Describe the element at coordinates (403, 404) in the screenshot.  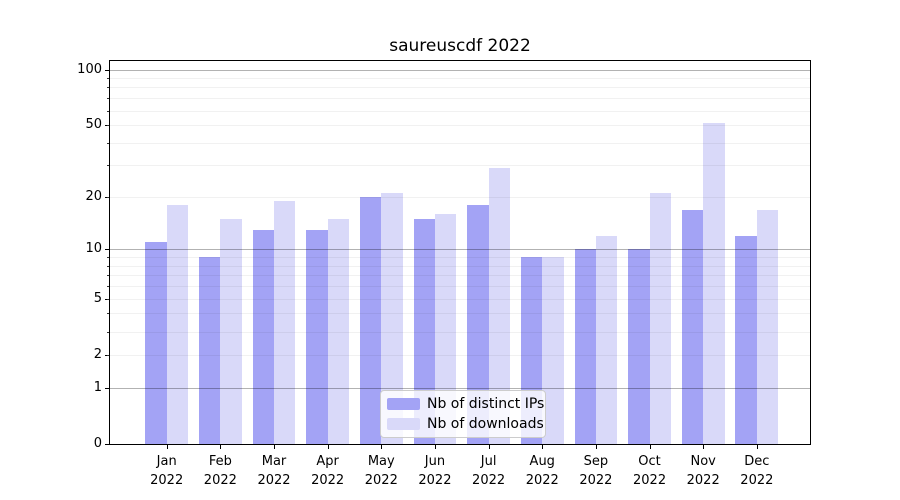
I see `legend-swatch-ips` at that location.